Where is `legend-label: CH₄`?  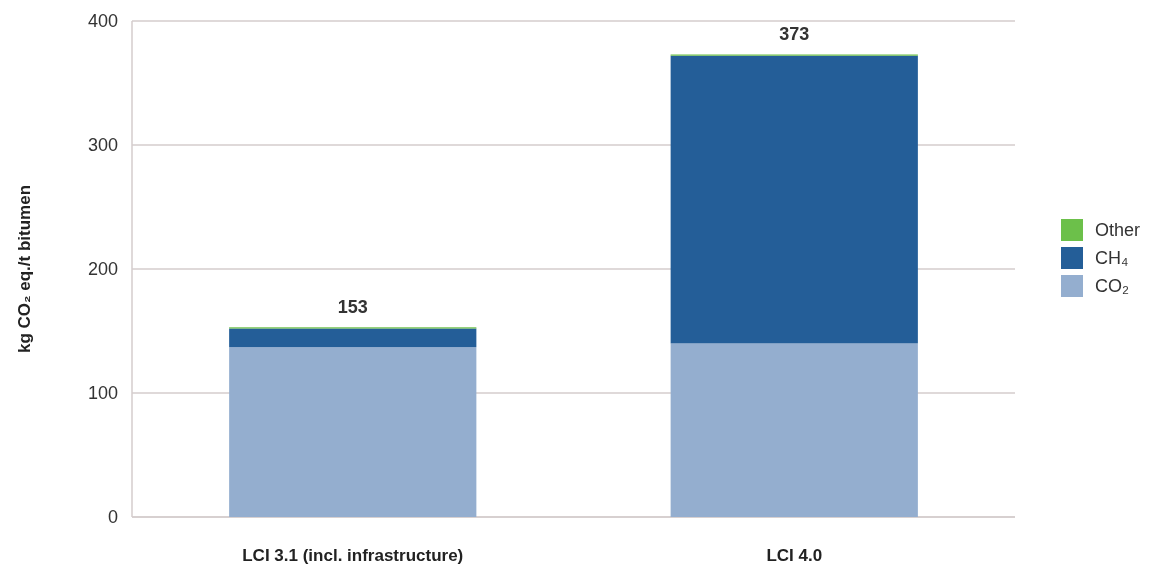 legend-label: CH₄ is located at coordinates (1112, 258).